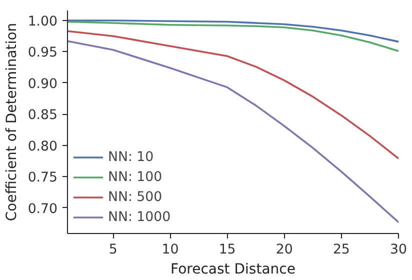 The height and width of the screenshot is (280, 412). I want to click on y-tick-label: 0.85, so click(43, 116).